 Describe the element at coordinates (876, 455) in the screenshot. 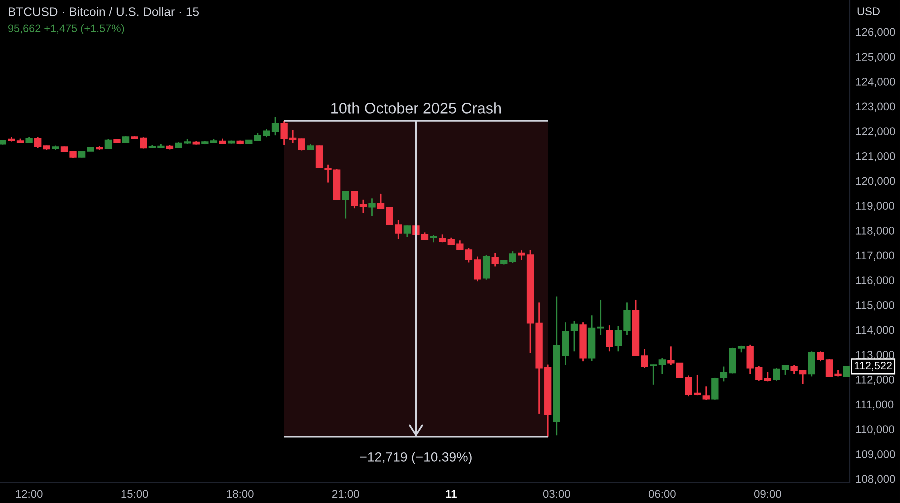

I see `y-tick-label: 109,000` at that location.